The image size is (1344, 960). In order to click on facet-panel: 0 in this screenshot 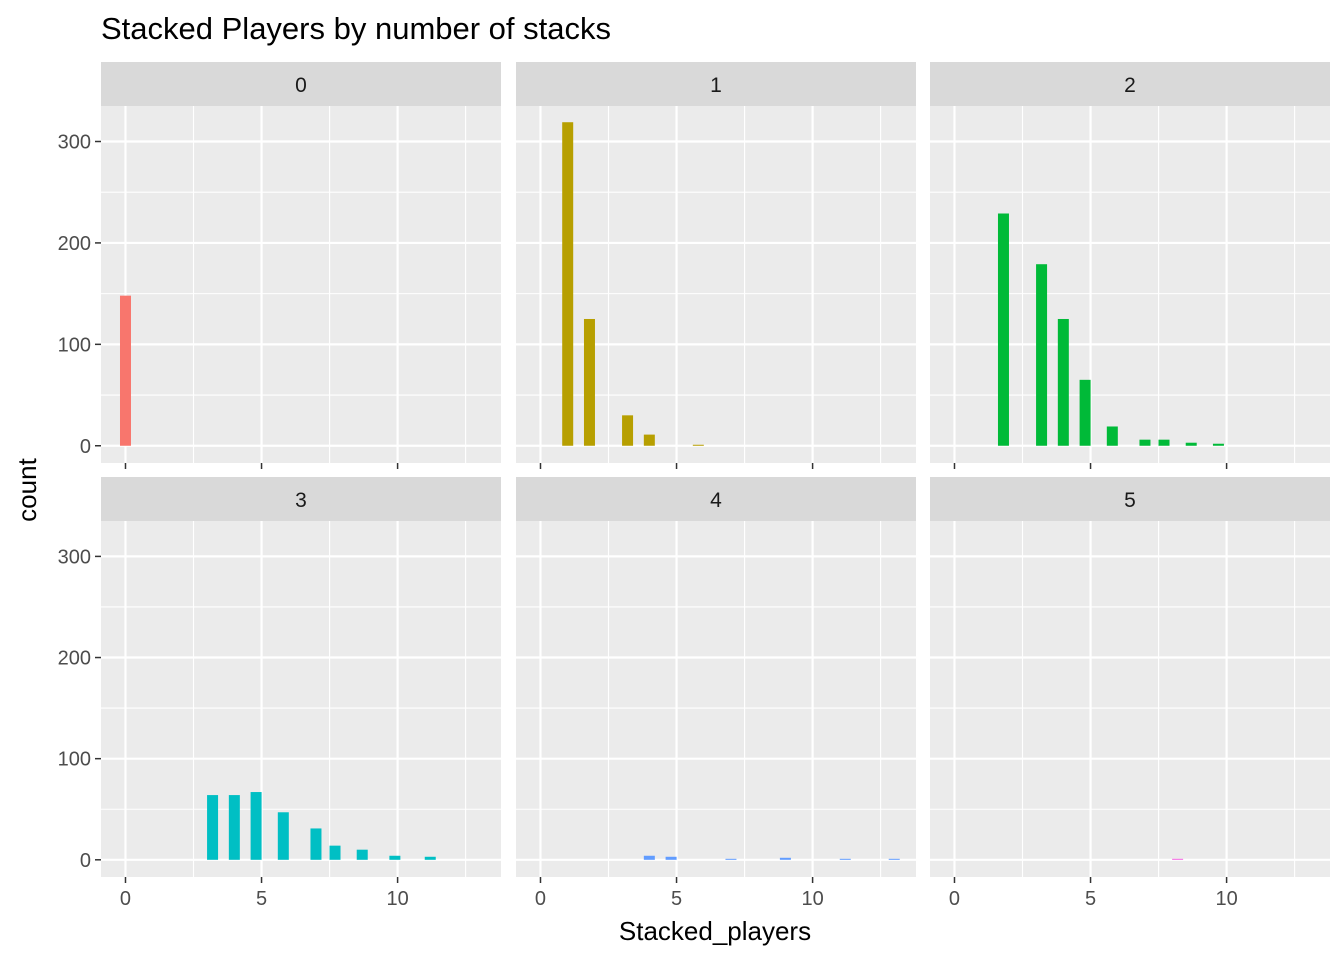, I will do `click(301, 262)`.